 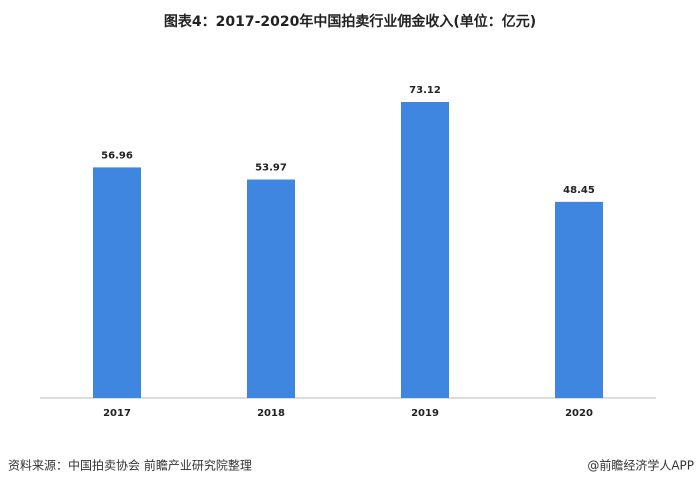 I want to click on source: 资料来源：中国拍卖协会 前瞻产业研究院整理, so click(x=130, y=465).